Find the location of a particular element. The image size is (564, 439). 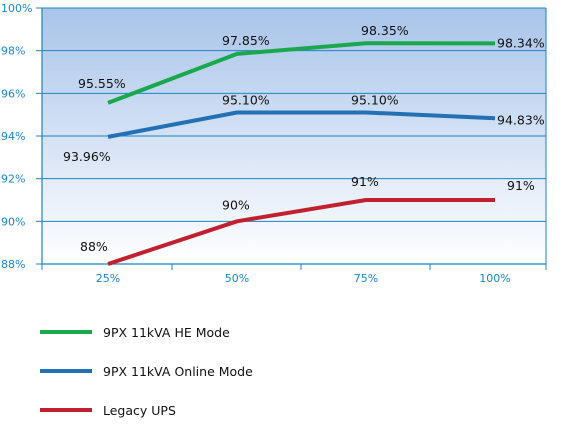

data-label: 93.96% is located at coordinates (87, 156).